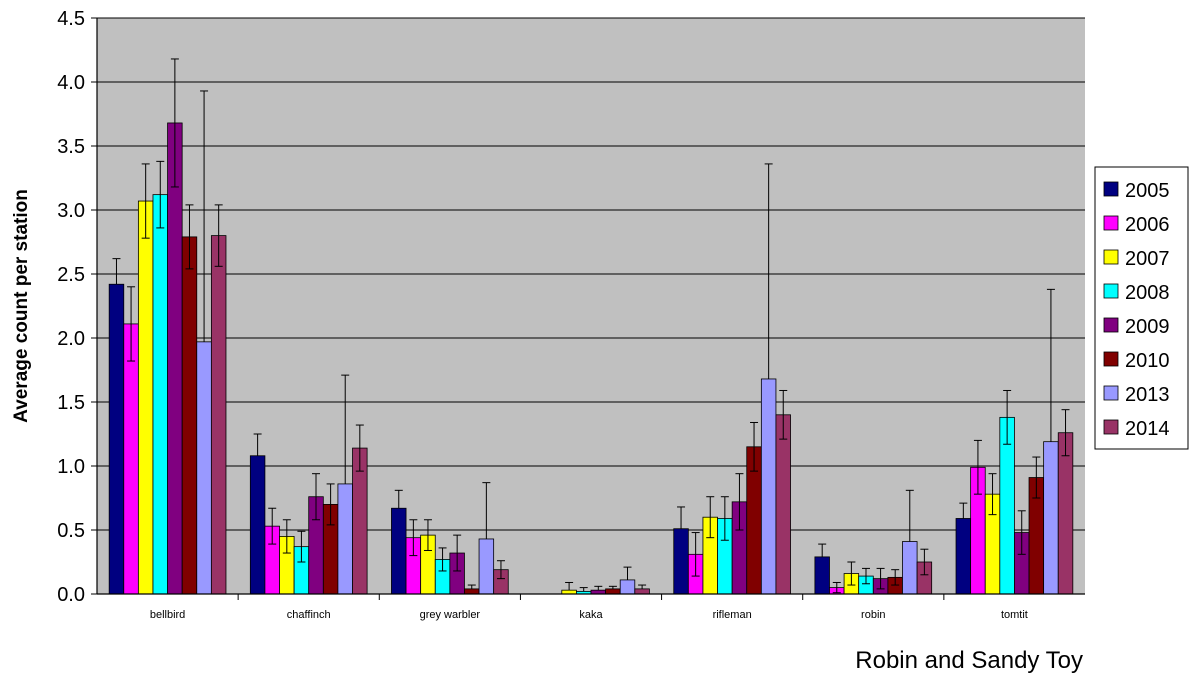 The width and height of the screenshot is (1193, 675). Describe the element at coordinates (71, 595) in the screenshot. I see `y-tick-label: 0.0` at that location.